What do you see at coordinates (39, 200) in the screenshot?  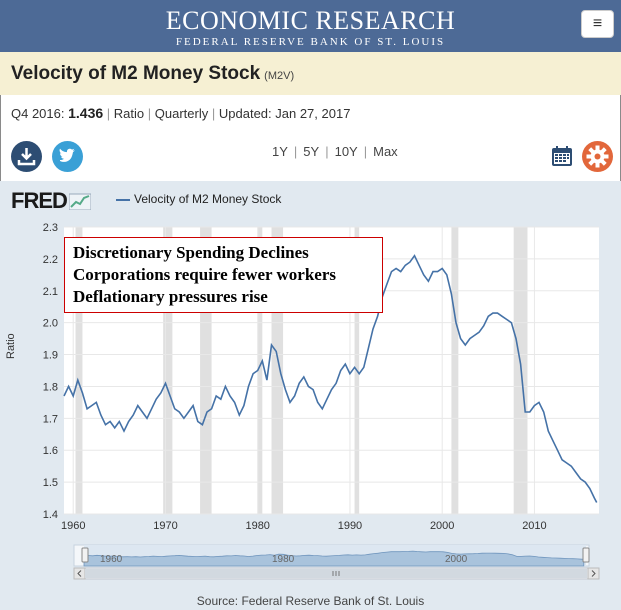 I see `fred-brand: FRED` at bounding box center [39, 200].